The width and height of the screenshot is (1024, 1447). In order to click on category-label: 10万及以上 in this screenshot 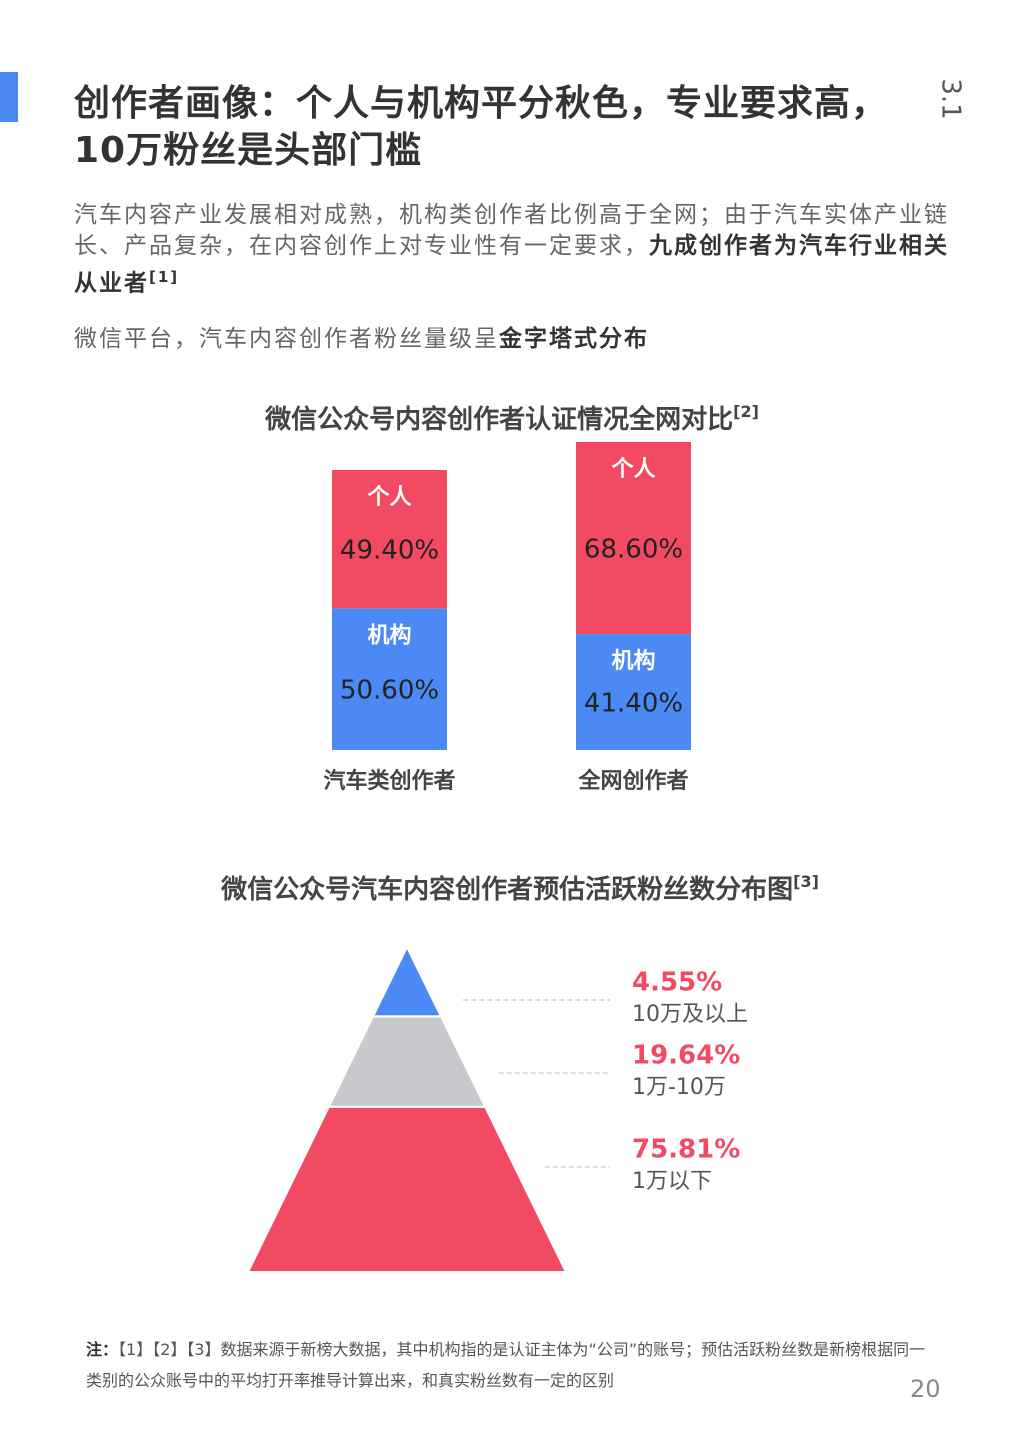, I will do `click(690, 1014)`.